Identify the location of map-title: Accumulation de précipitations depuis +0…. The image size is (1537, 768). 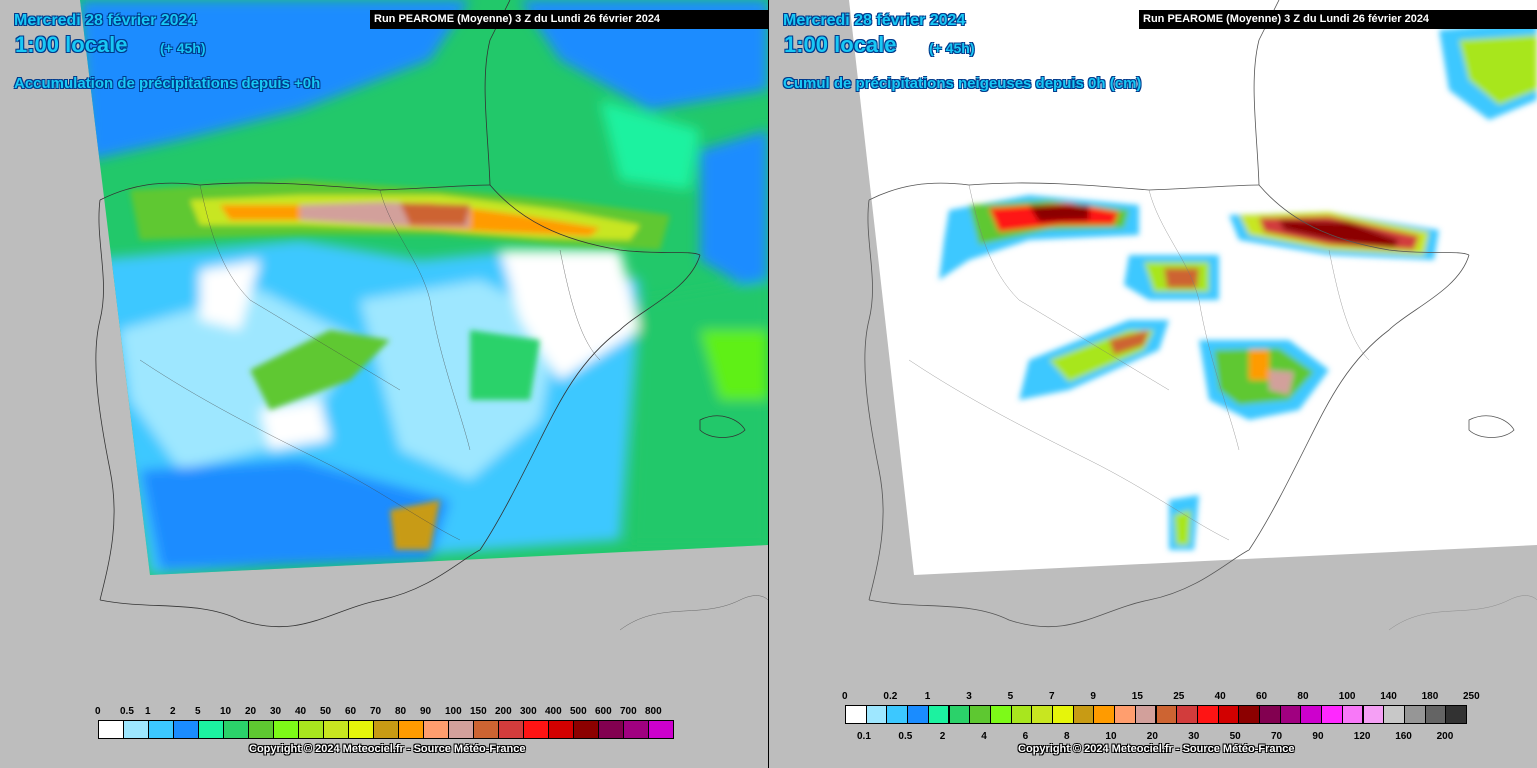
(167, 83).